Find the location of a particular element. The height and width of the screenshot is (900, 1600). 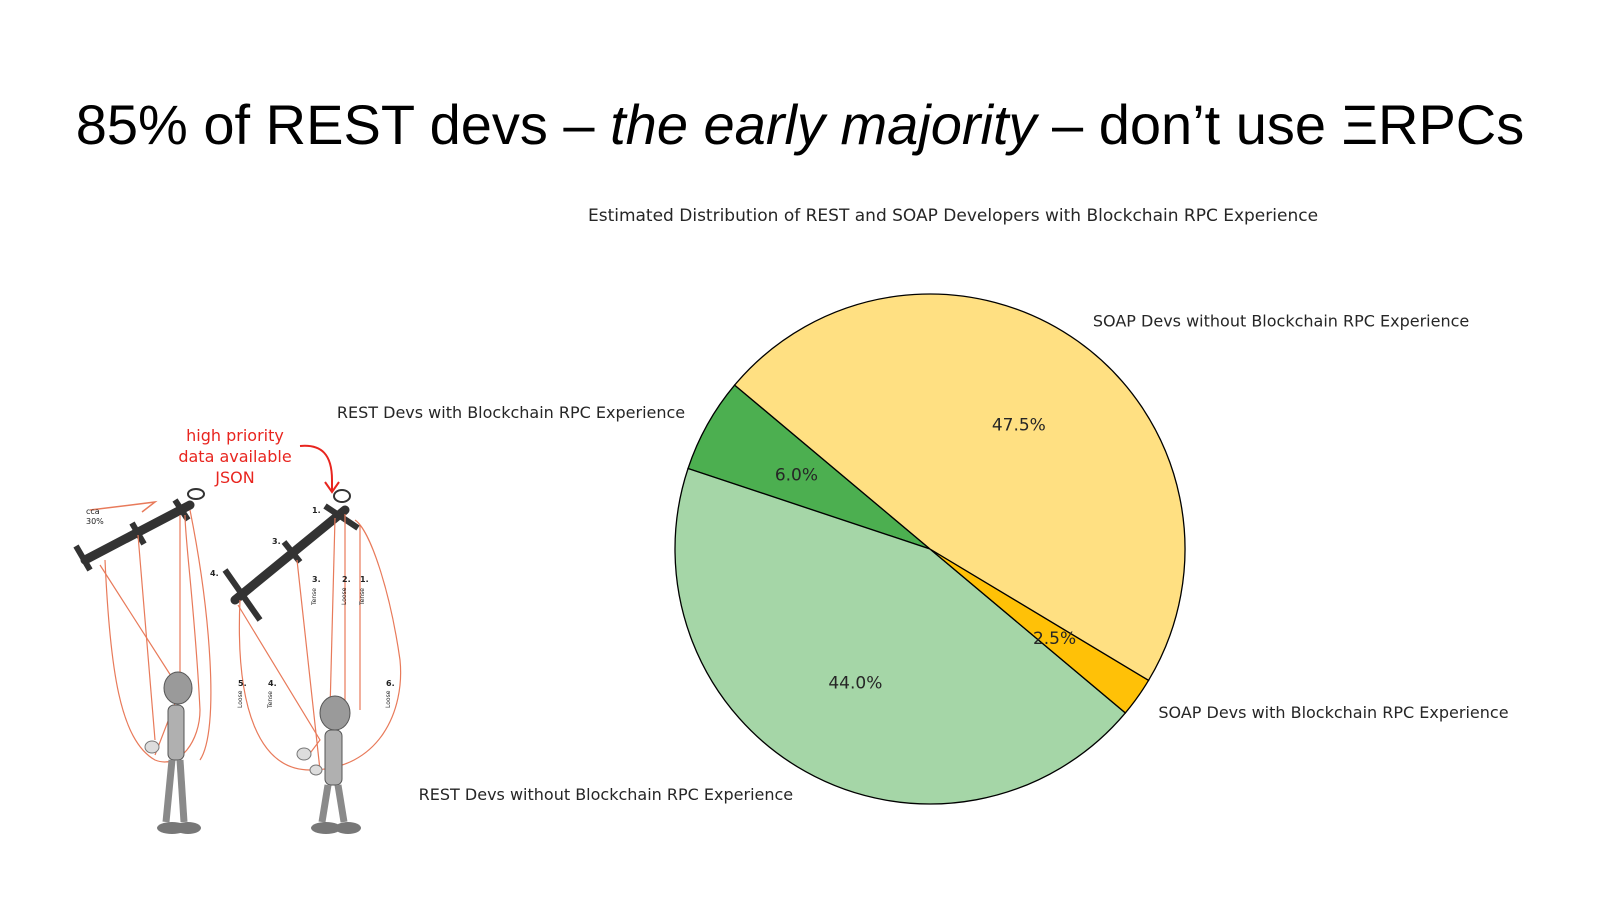

string-number-3-top: 3. is located at coordinates (276, 541).